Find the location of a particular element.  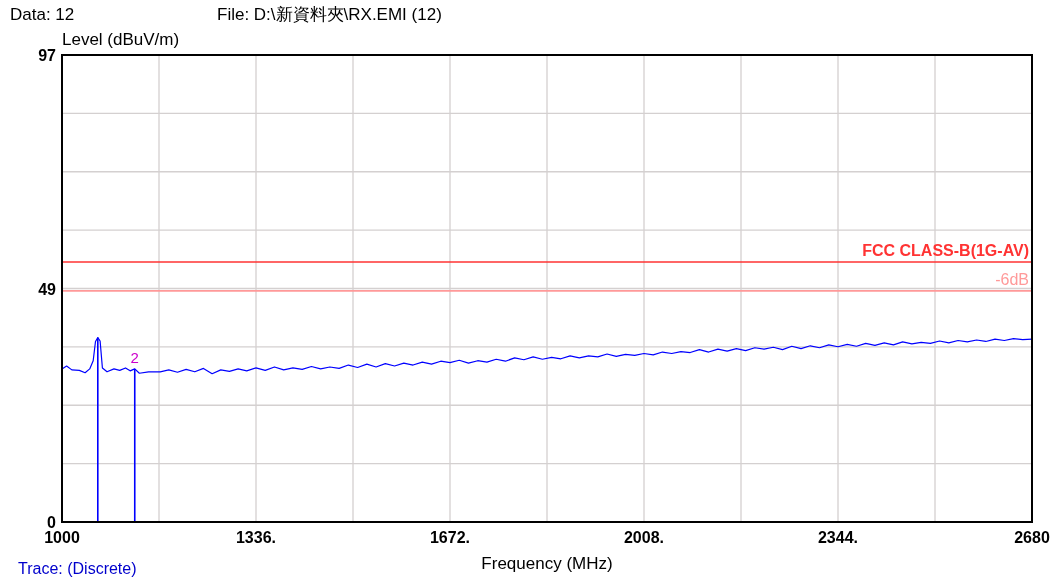

text: Data: 12 is located at coordinates (42, 14).